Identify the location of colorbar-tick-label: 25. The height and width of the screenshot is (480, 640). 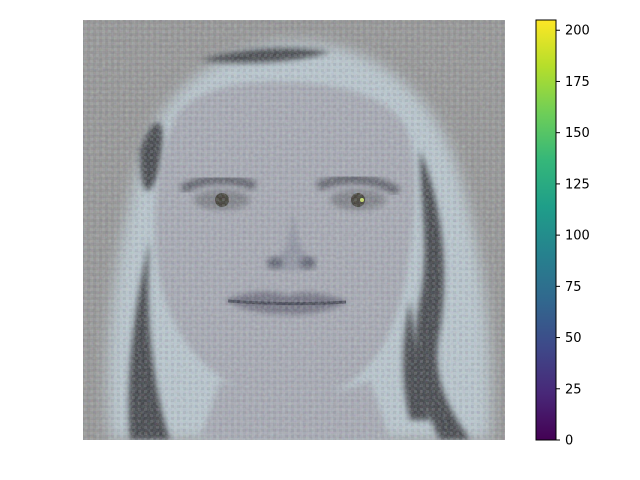
(573, 389).